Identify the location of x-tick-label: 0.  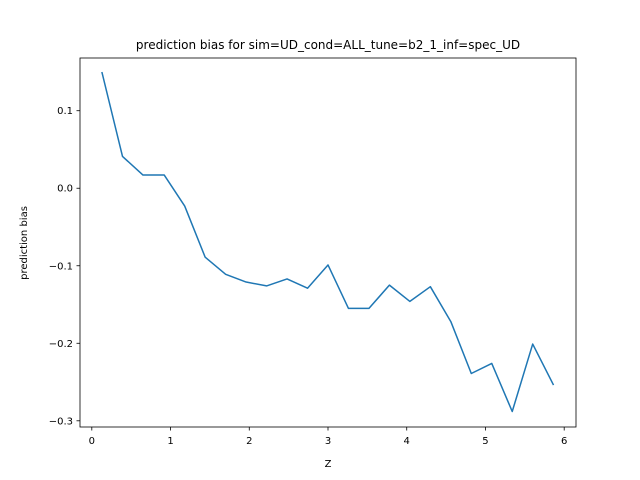
(92, 441).